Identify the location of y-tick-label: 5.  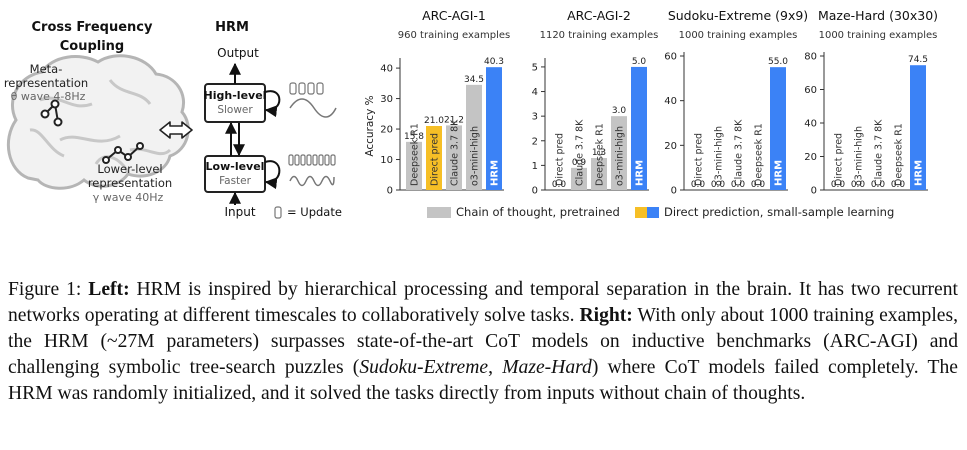
(535, 67).